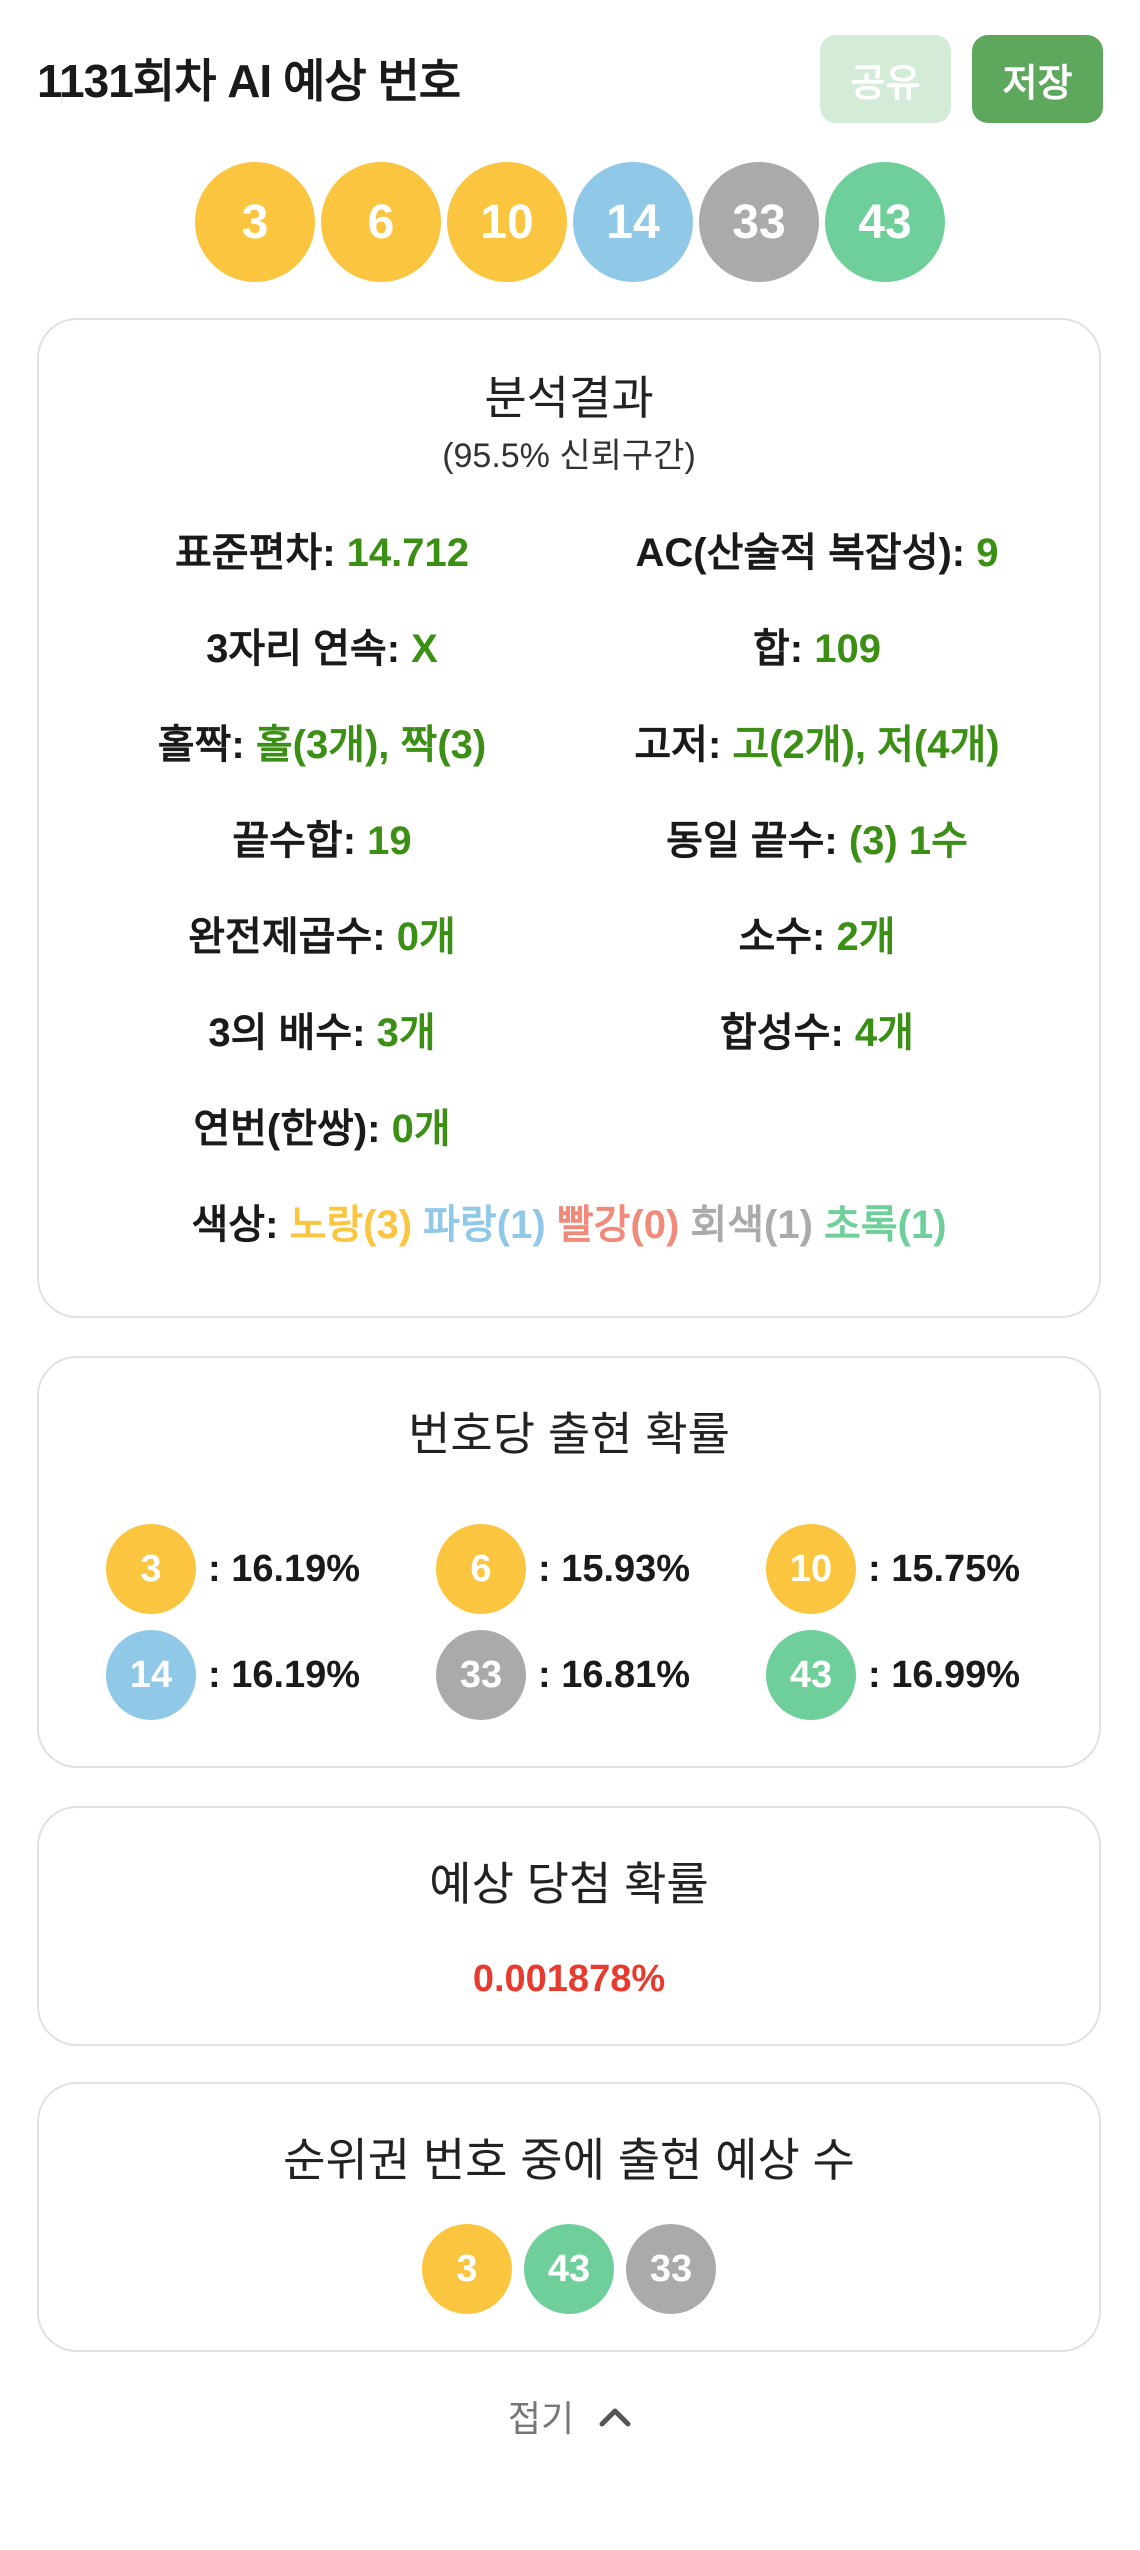  I want to click on probability-item: 33 : 16.81%, so click(563, 1675).